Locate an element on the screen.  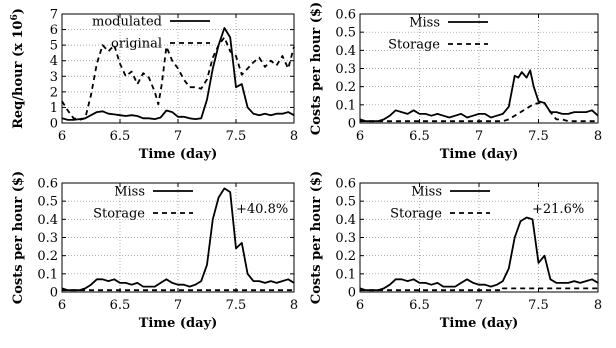
legend: modulated original is located at coordinates (151, 33).